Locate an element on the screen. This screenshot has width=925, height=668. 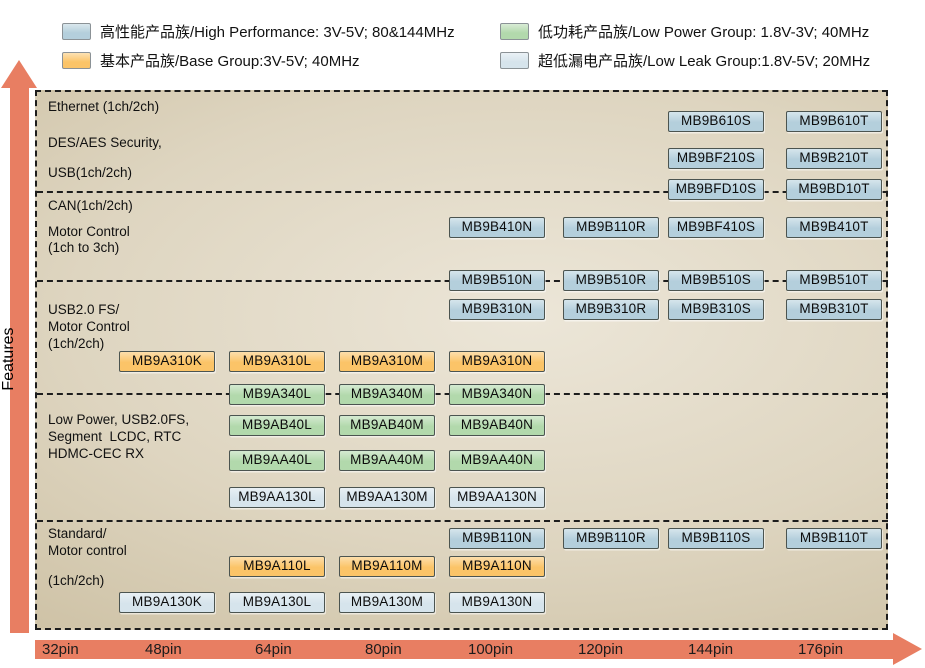
legend-label-low_power: 低功耗产品族/Low Power Group: 1.8V-3V; 40MHz is located at coordinates (704, 32).